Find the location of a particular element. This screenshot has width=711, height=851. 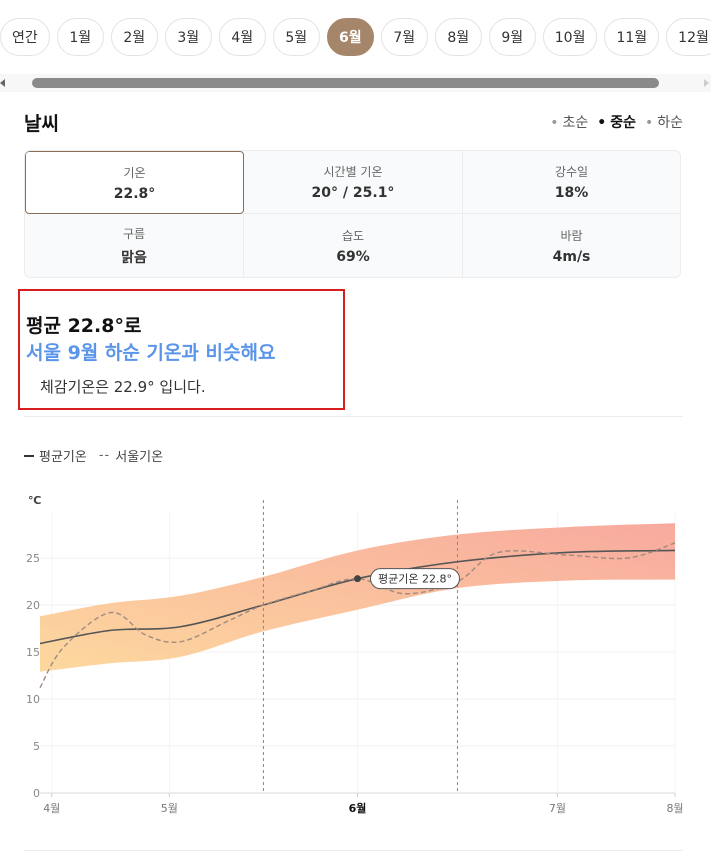

average-temperature-line is located at coordinates (357, 597).